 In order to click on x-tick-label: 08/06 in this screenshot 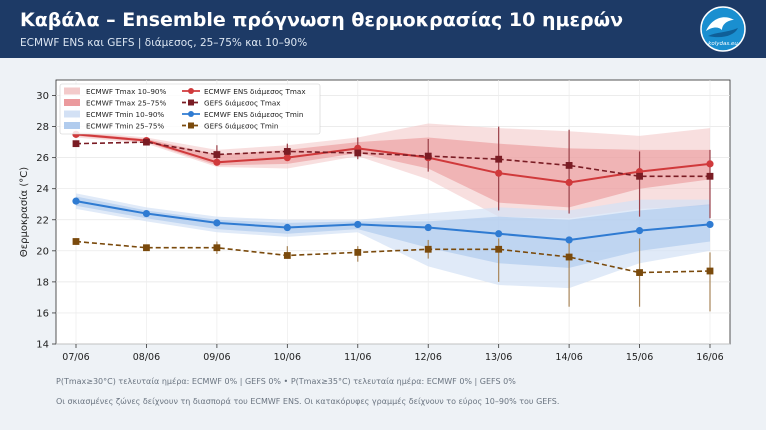, I will do `click(146, 357)`.